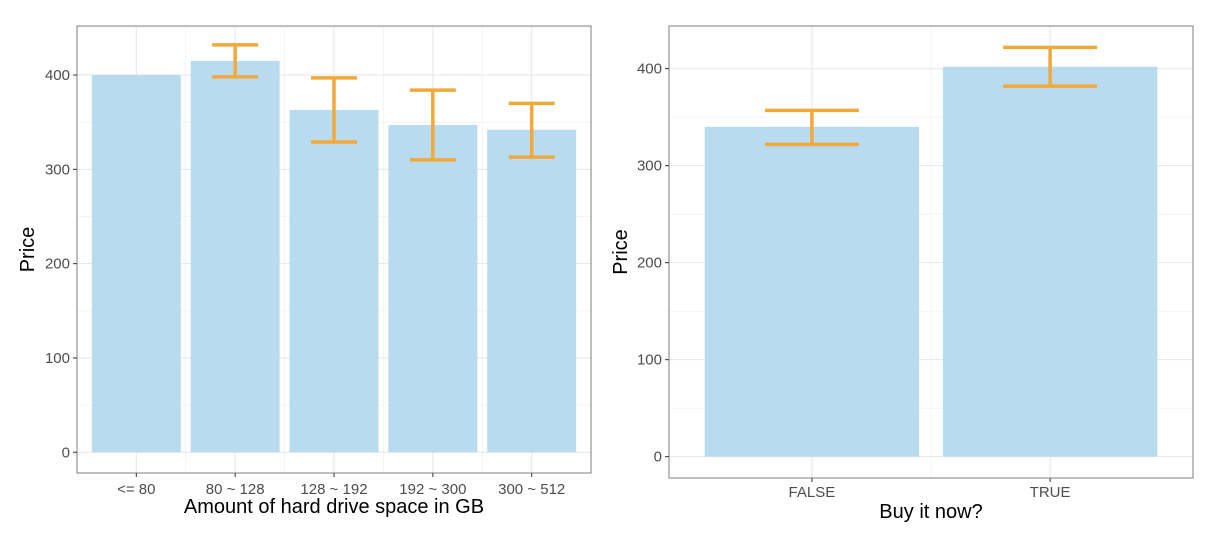 The image size is (1224, 543). I want to click on x-tick-label: 80 ~ 128, so click(235, 489).